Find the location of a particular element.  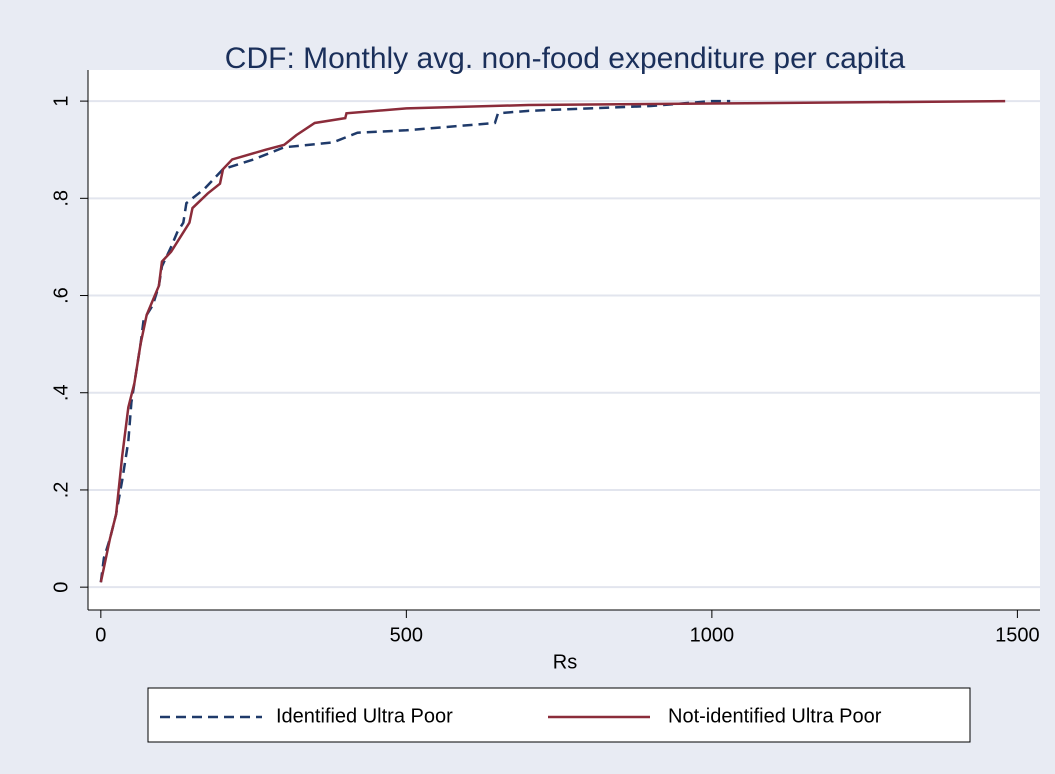

legend-label: Identified Ultra Poor is located at coordinates (364, 716).